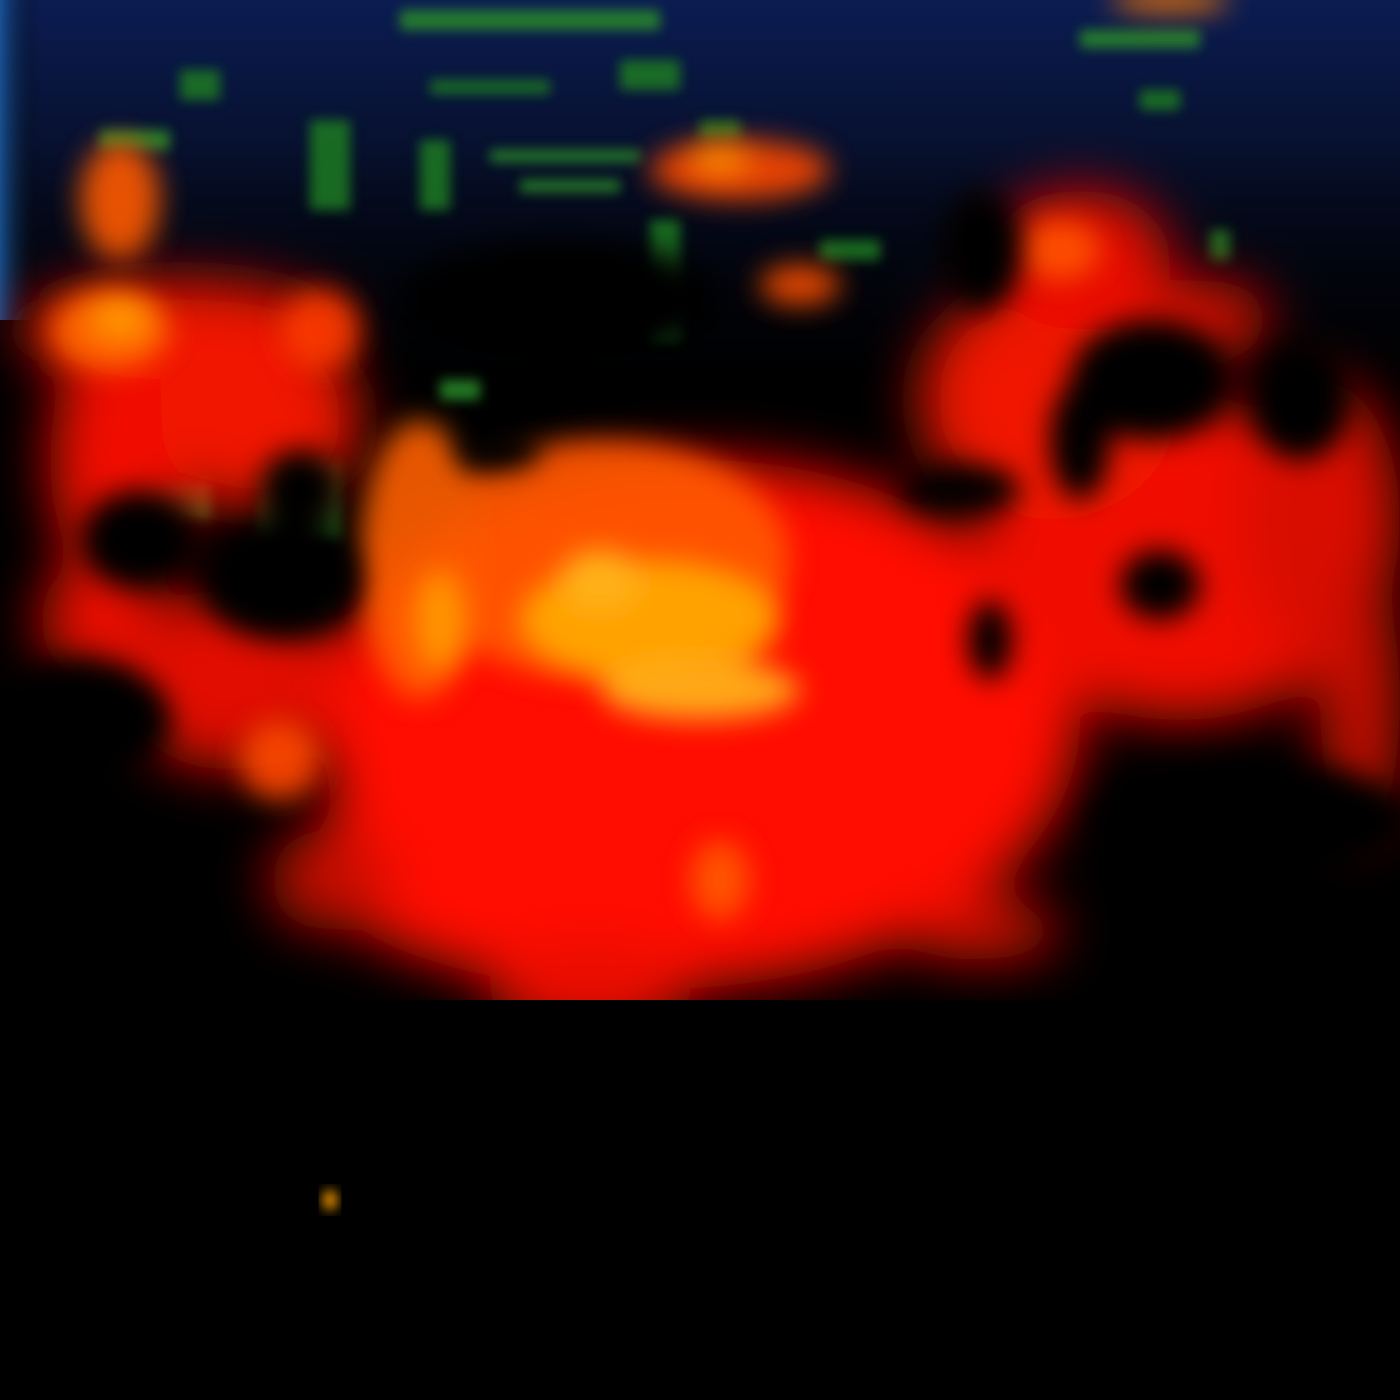  Describe the element at coordinates (330, 1200) in the screenshot. I see `hot-speck` at that location.